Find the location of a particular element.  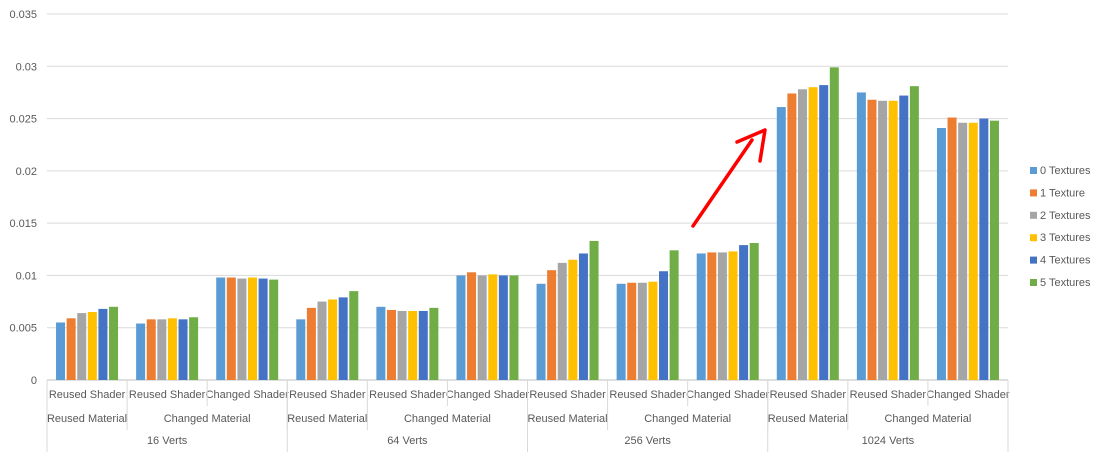

legend-label: 1 Texture is located at coordinates (1062, 193).